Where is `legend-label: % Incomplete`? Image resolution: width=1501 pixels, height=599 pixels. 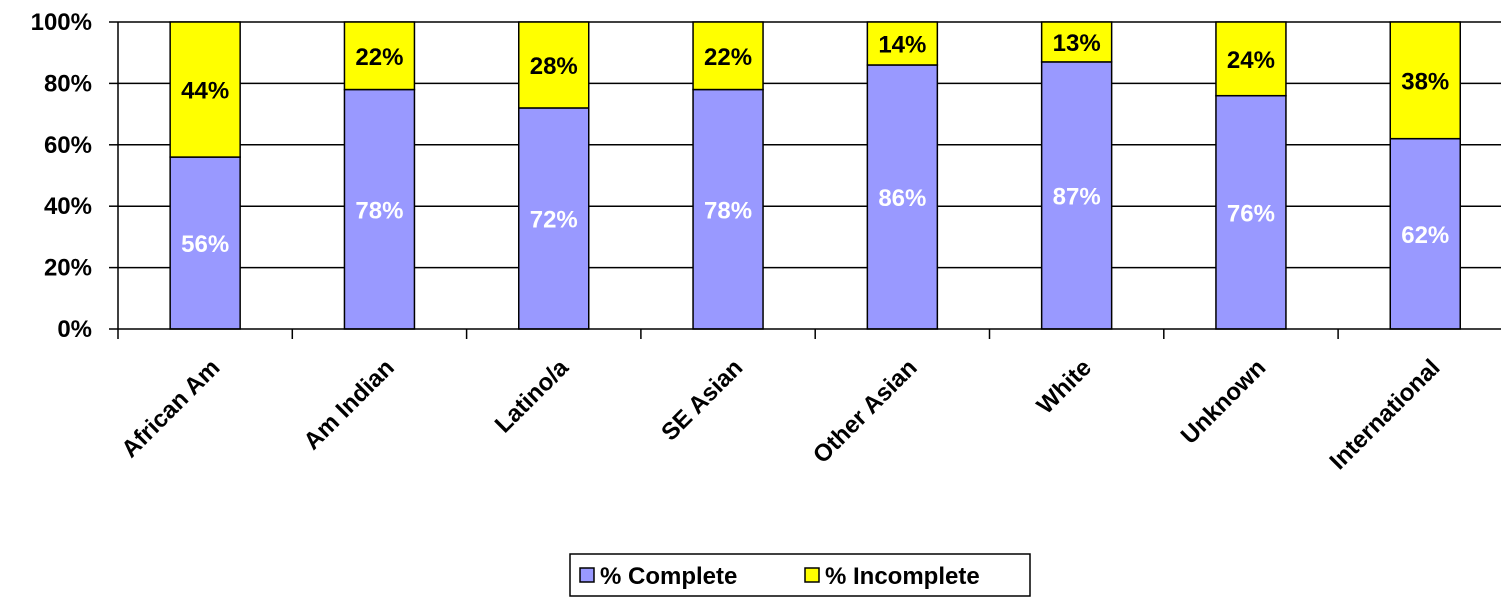 legend-label: % Incomplete is located at coordinates (902, 576).